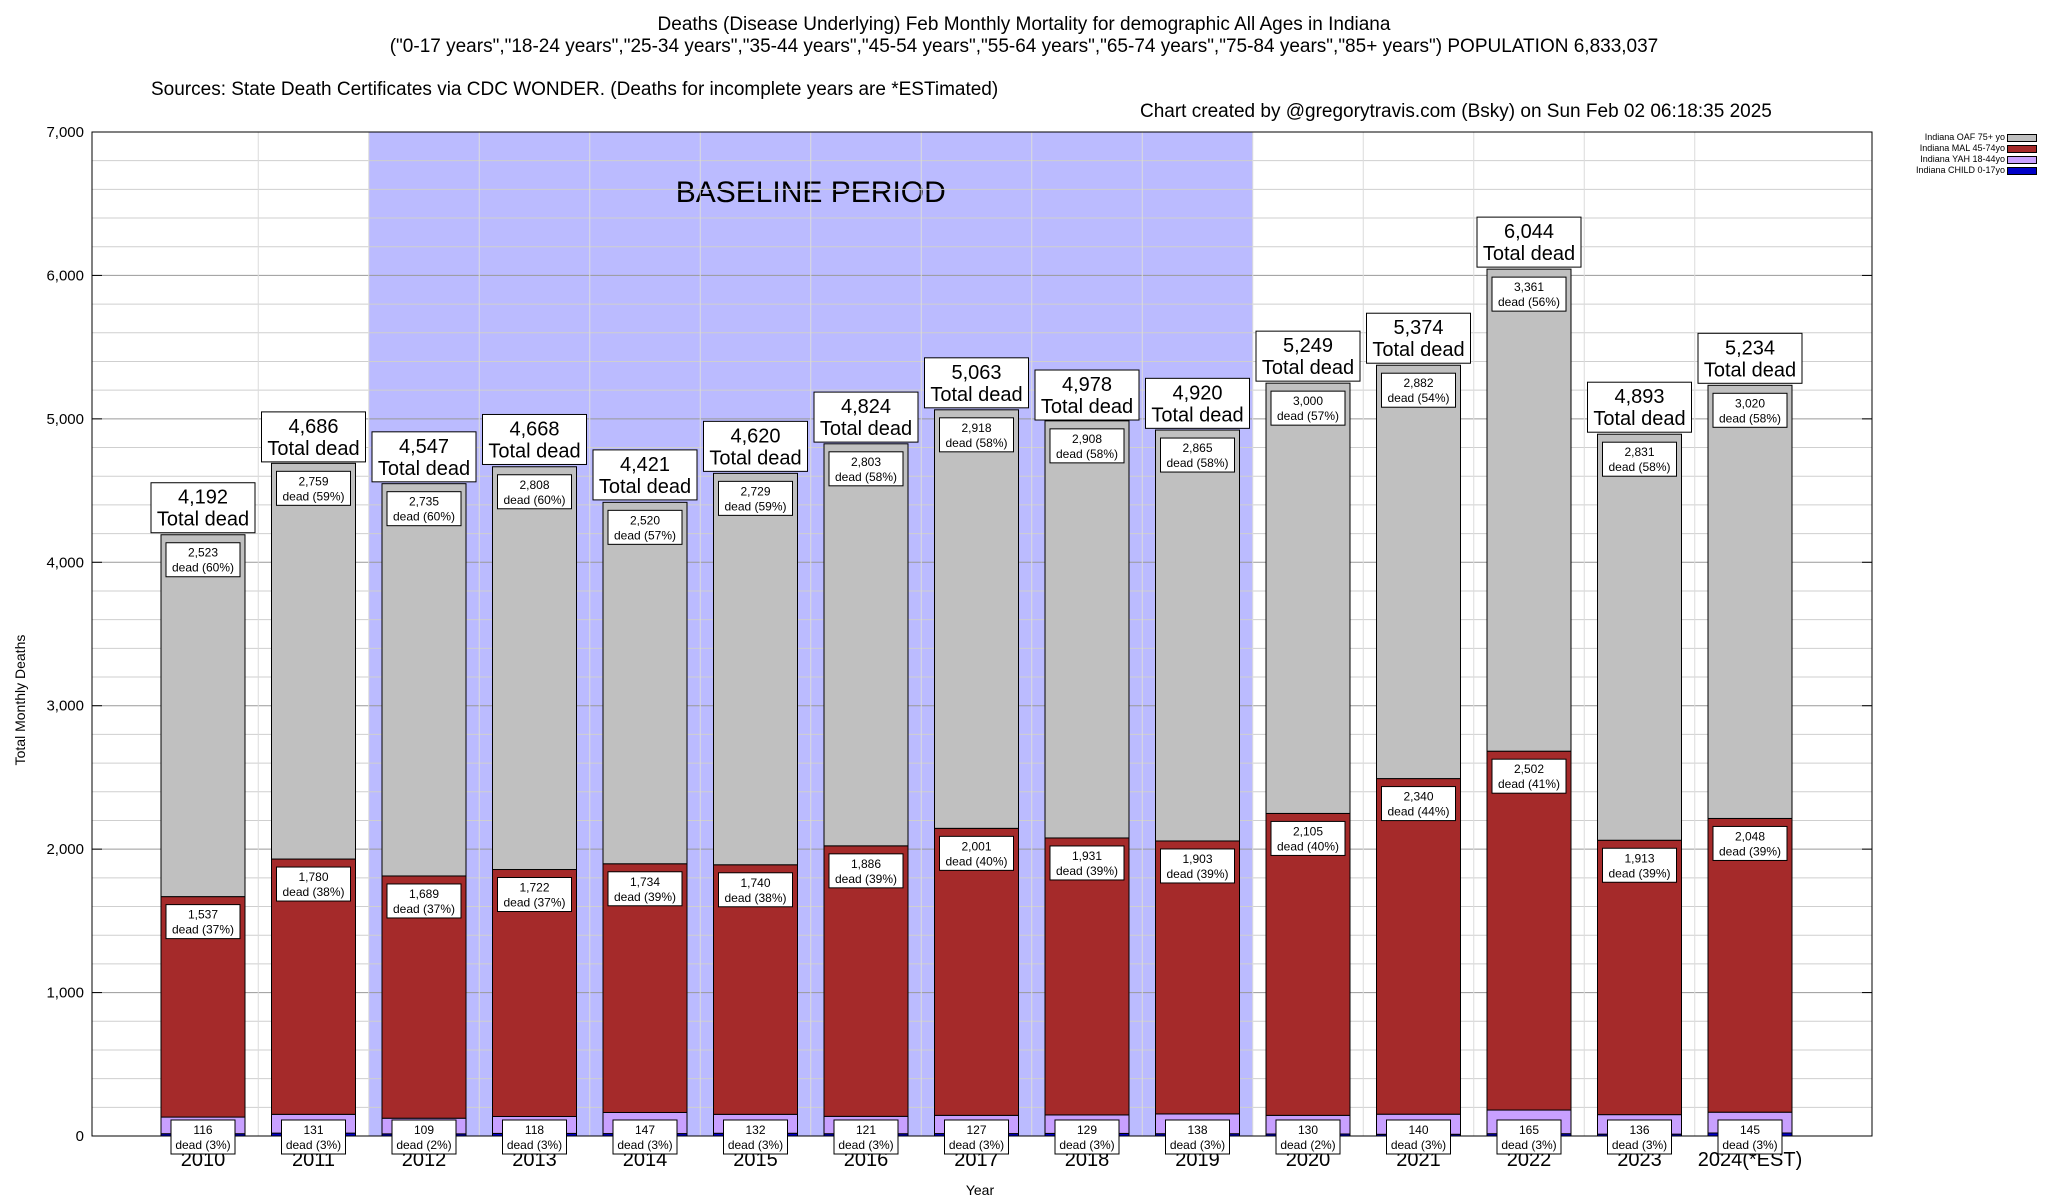  Describe the element at coordinates (1197, 393) in the screenshot. I see `total-label-value: 4,920` at that location.